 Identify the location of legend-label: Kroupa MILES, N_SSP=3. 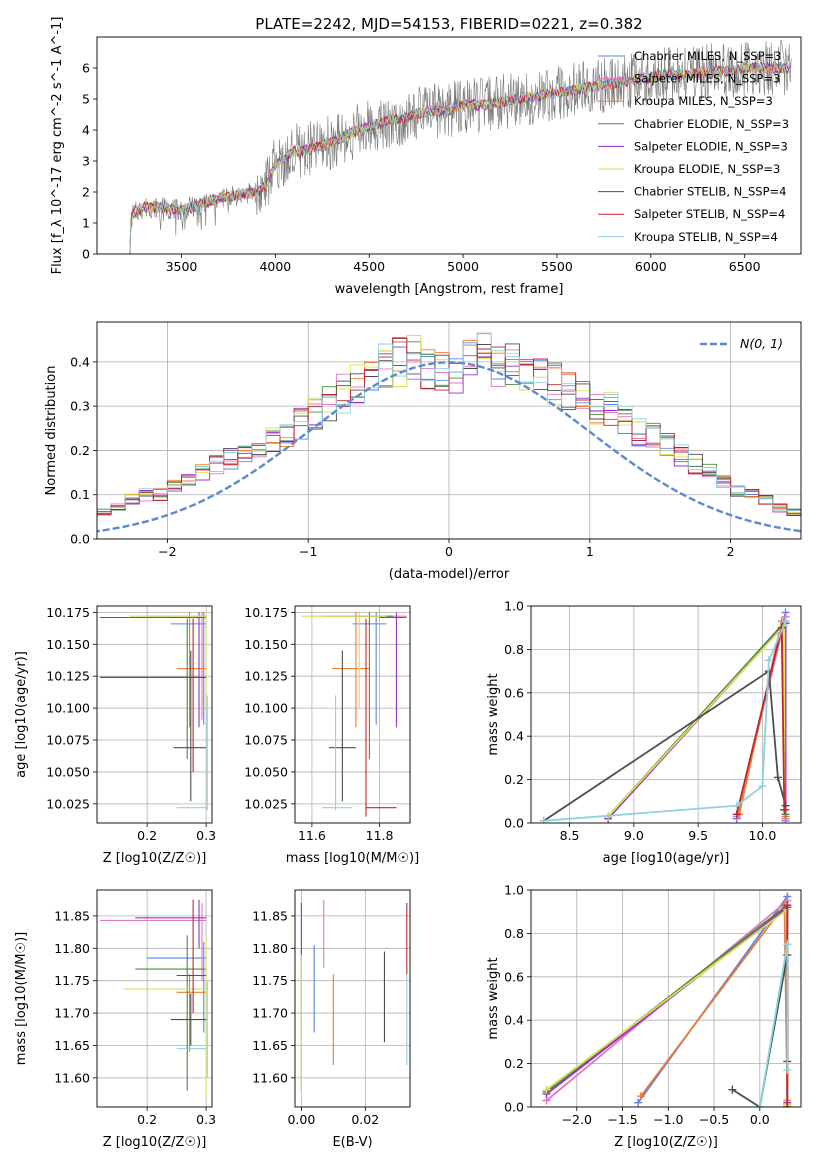
(703, 101).